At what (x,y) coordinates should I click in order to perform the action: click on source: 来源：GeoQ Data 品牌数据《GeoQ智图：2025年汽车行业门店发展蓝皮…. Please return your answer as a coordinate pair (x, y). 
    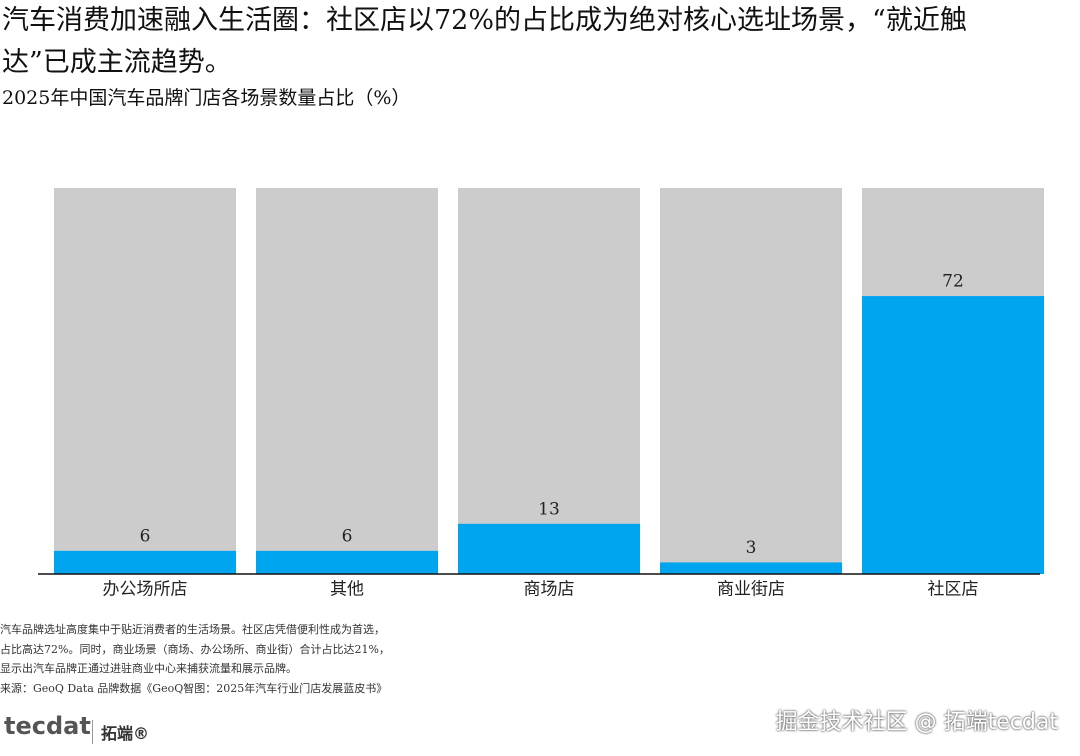
    Looking at the image, I should click on (194, 688).